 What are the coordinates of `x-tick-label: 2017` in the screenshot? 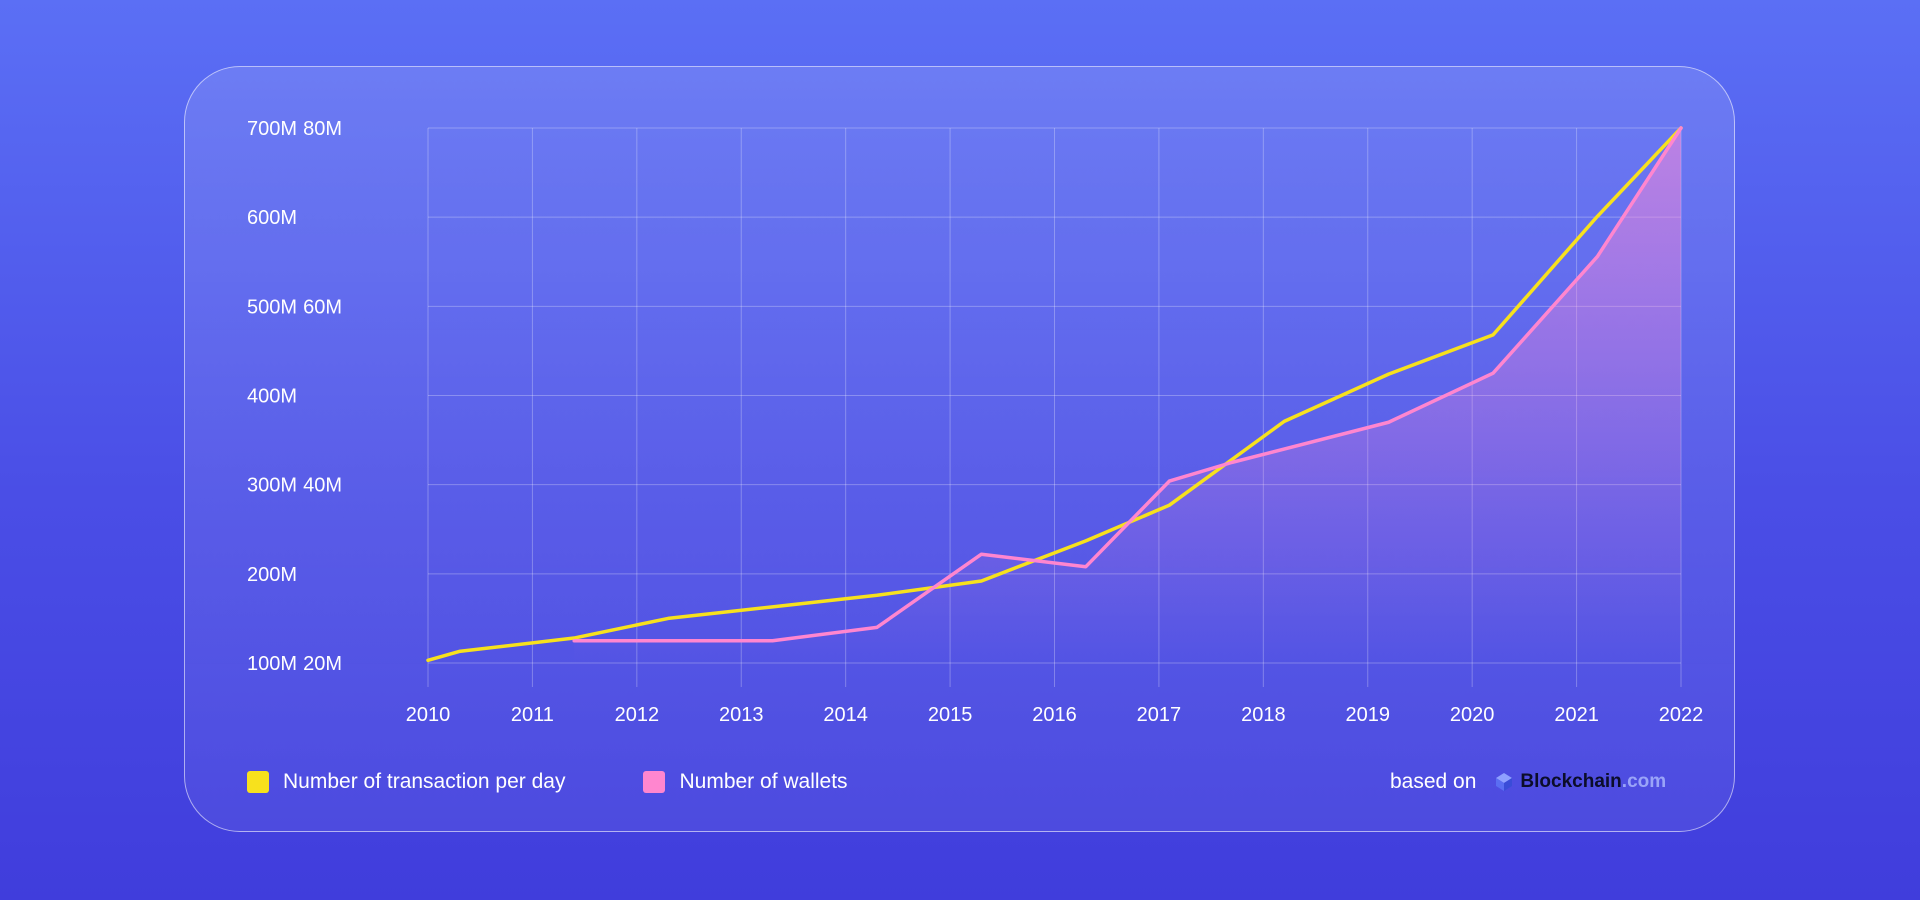 It's located at (1159, 715).